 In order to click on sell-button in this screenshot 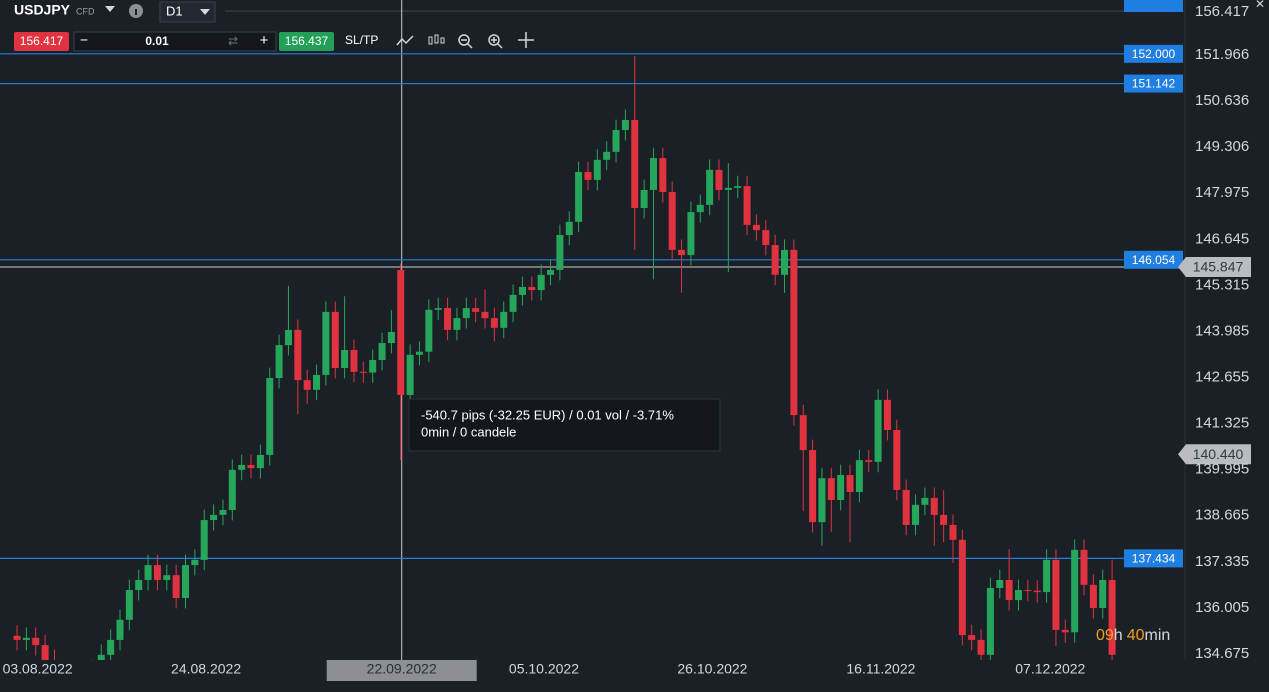, I will do `click(41, 41)`.